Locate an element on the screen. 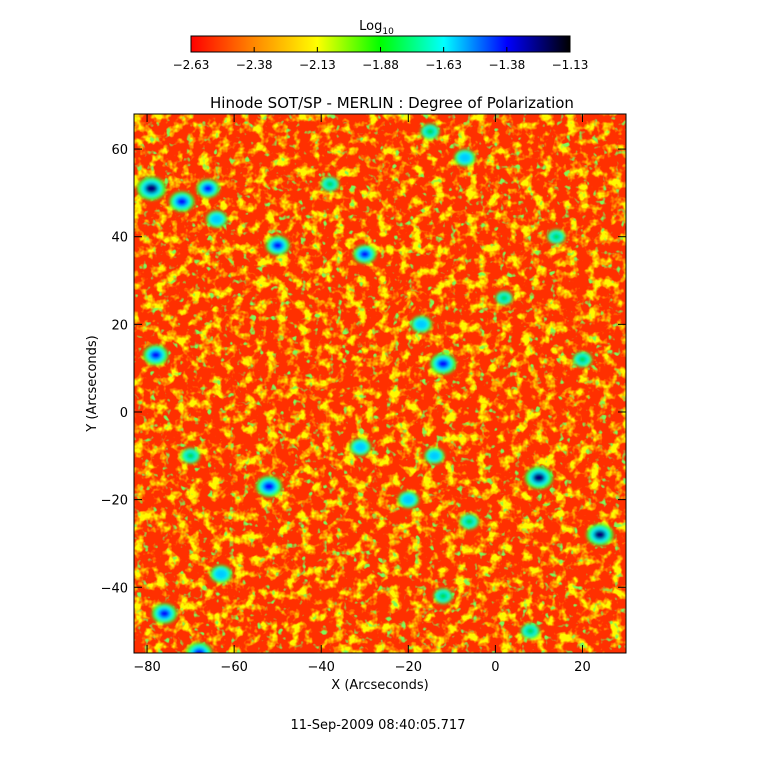 Image resolution: width=758 pixels, height=768 pixels. x-tick-label: −60 is located at coordinates (233, 667).